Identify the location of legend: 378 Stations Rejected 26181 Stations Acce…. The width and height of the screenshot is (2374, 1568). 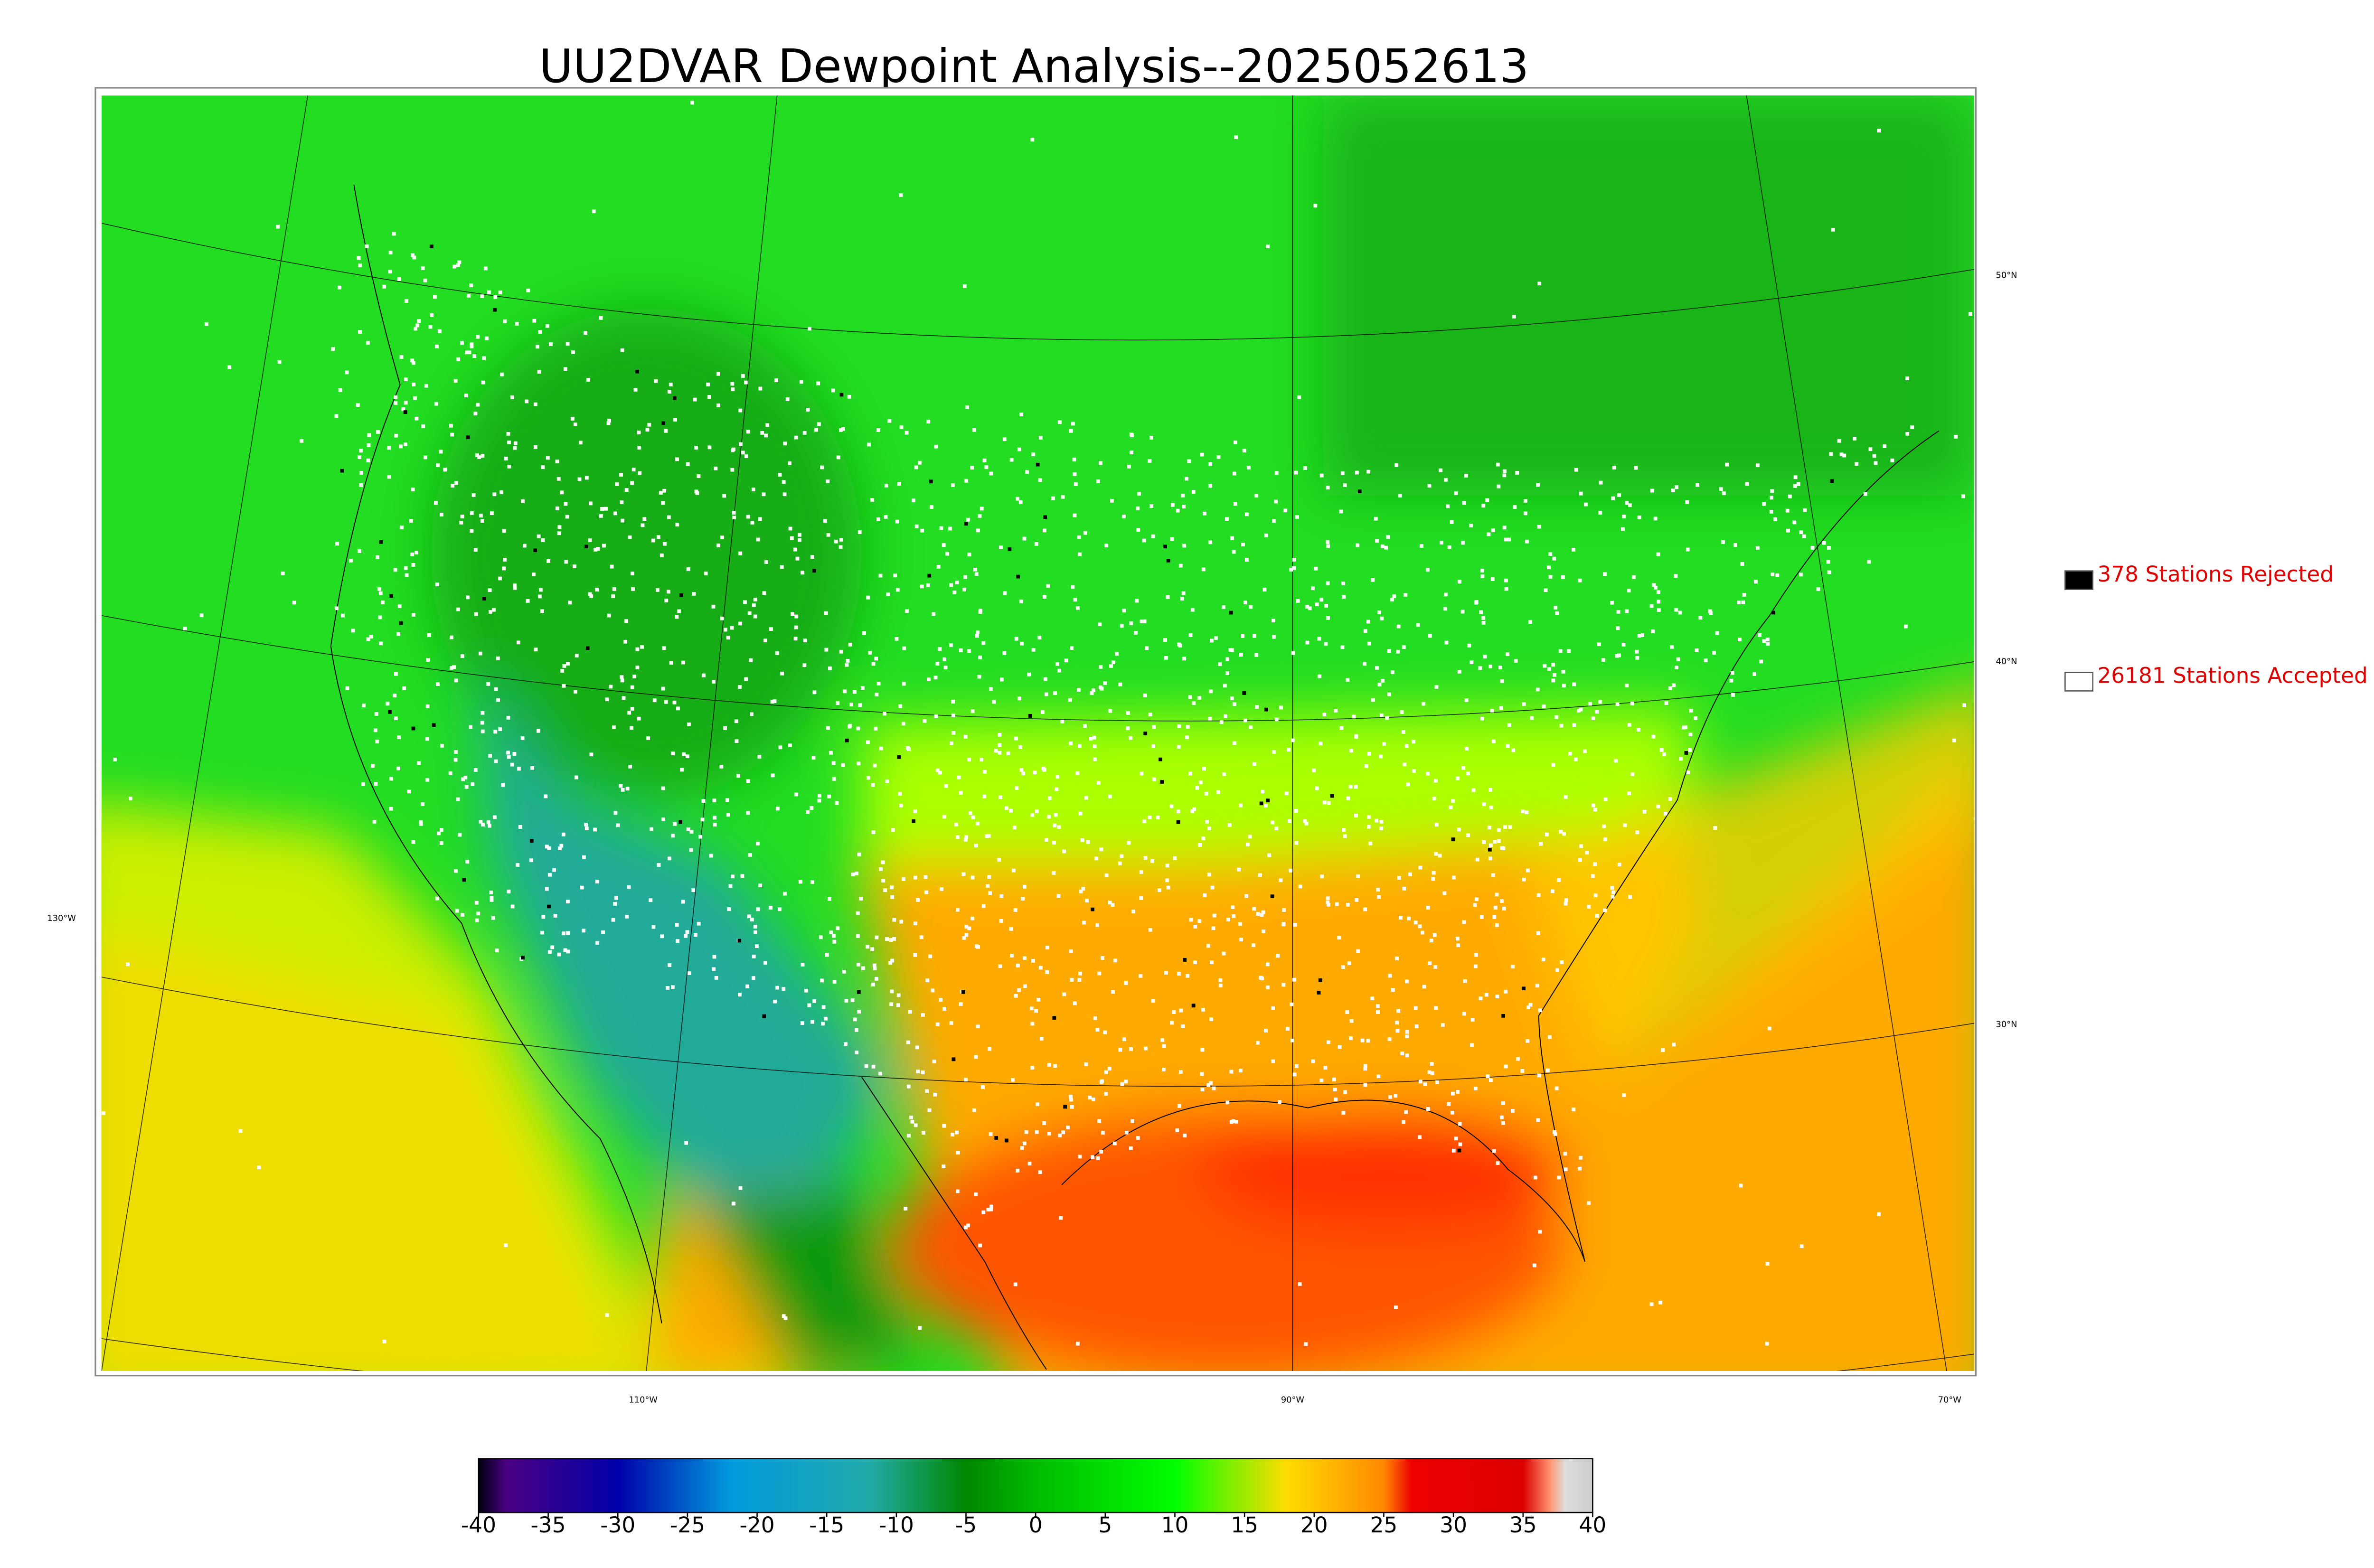
(2216, 627).